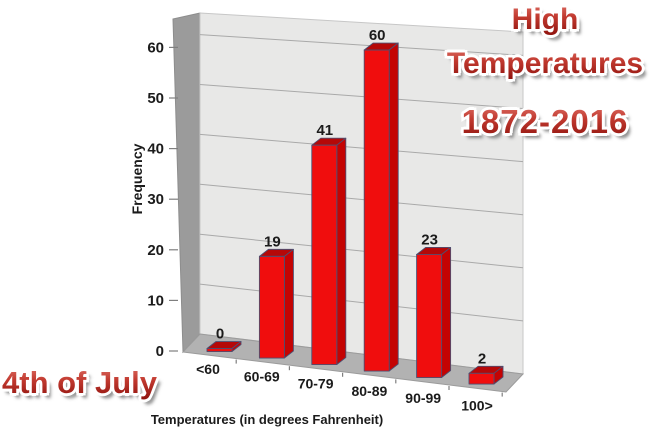  I want to click on title-years-shadow: 1872-2016, so click(541, 122).